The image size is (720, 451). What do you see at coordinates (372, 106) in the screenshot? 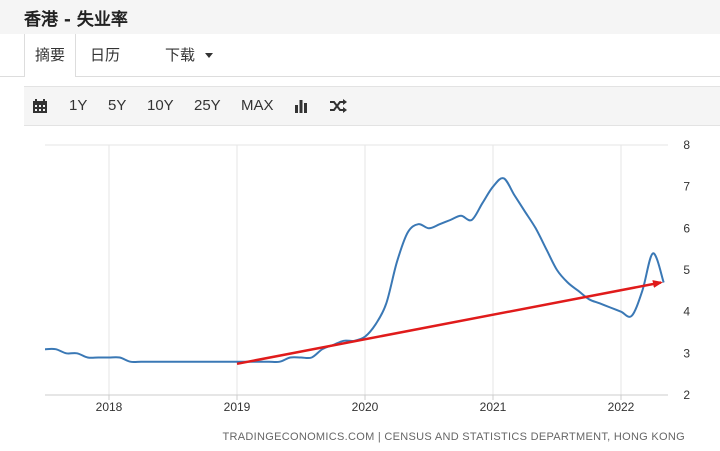
I see `chart-toolbar: 1Y 5Y 10Y 25Y MAX` at bounding box center [372, 106].